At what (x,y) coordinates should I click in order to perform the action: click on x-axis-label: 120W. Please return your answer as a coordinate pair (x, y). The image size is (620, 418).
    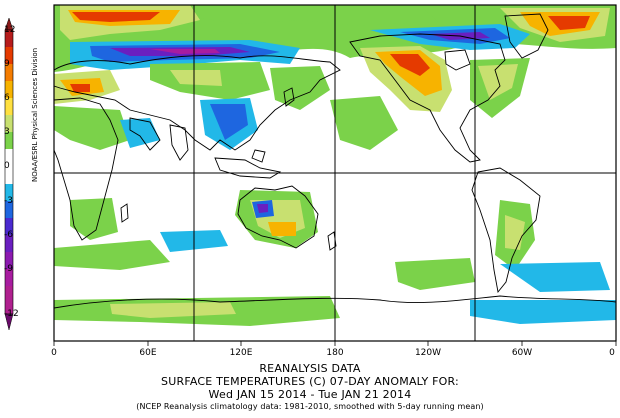
    Looking at the image, I should click on (428, 353).